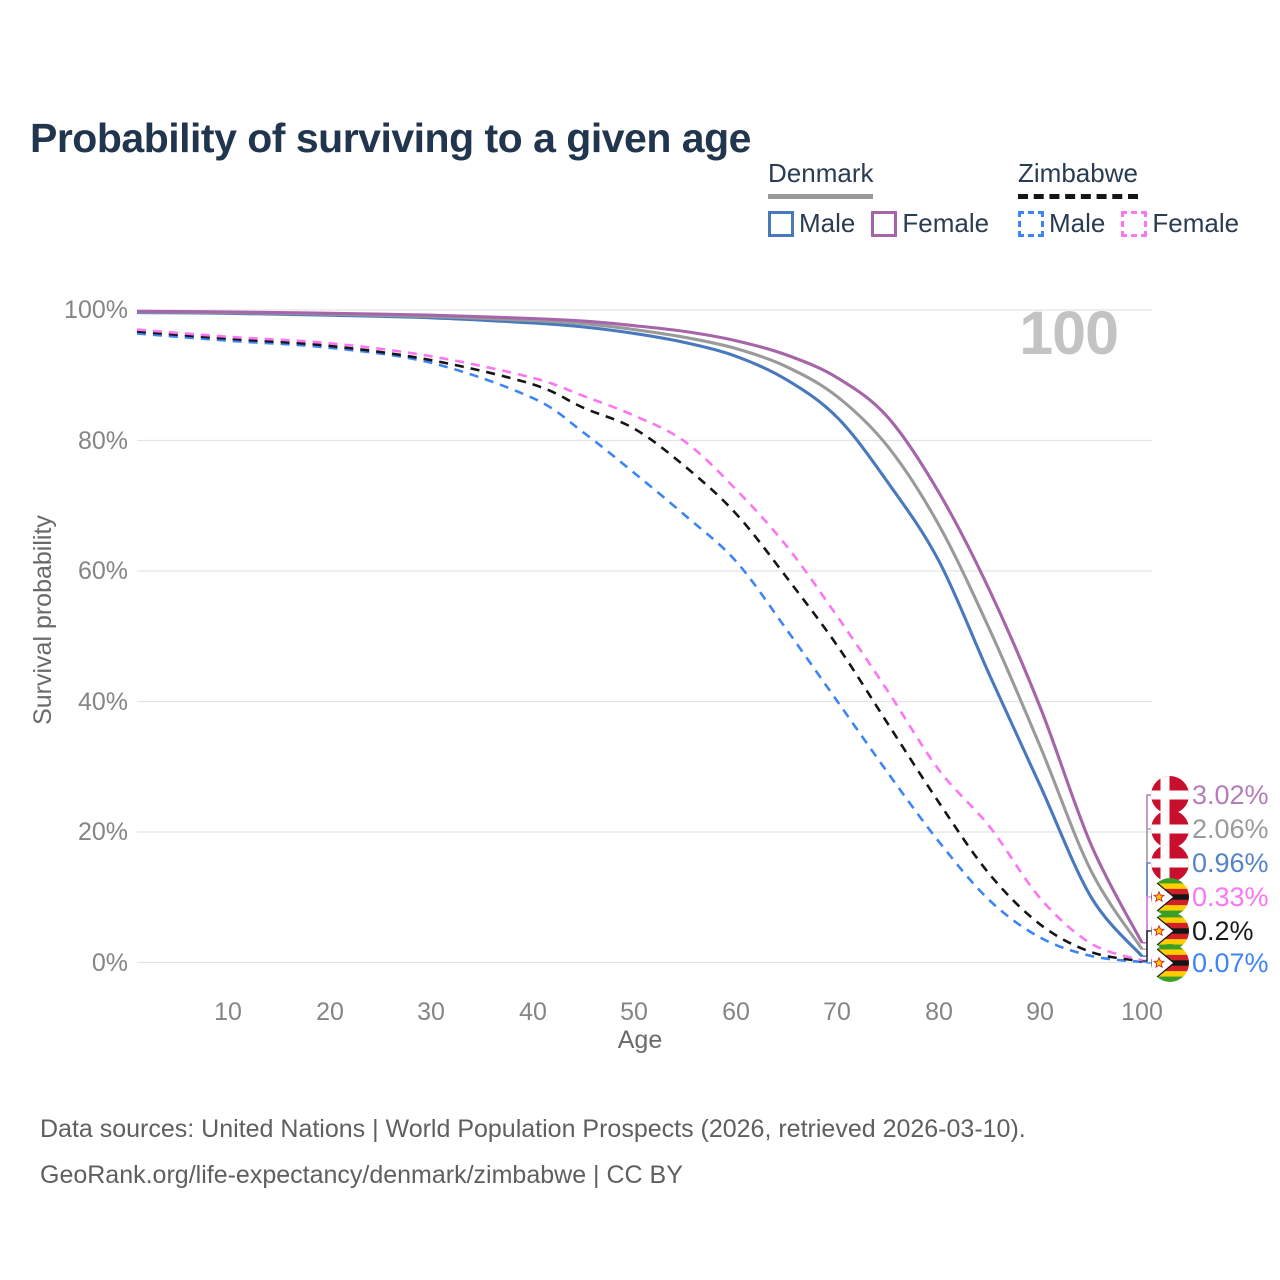 The image size is (1280, 1280). I want to click on legend-header-denmark: Denmark, so click(821, 178).